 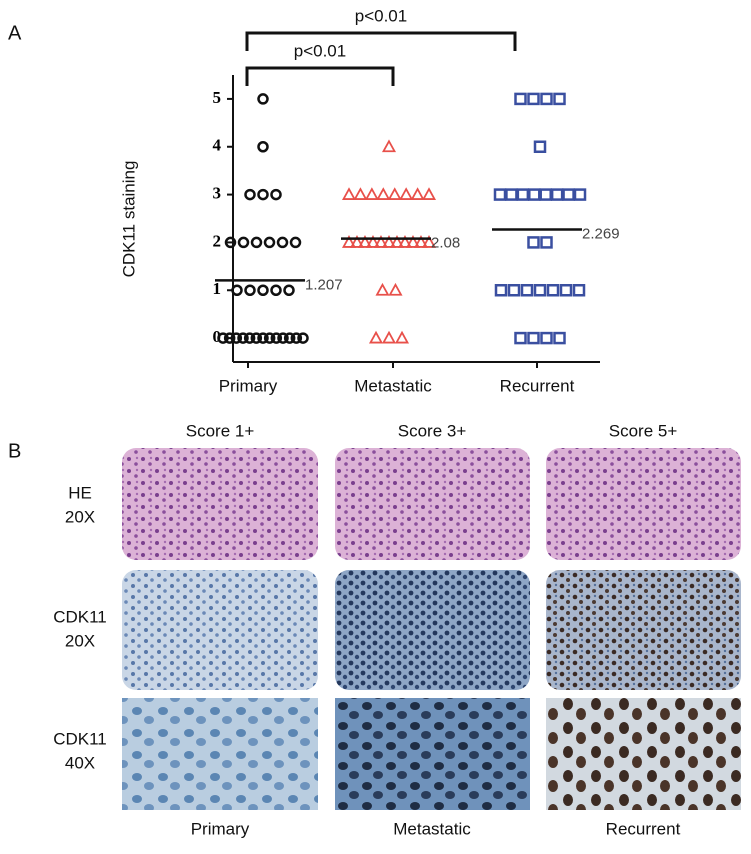 What do you see at coordinates (217, 97) in the screenshot?
I see `y-tick-label: 5` at bounding box center [217, 97].